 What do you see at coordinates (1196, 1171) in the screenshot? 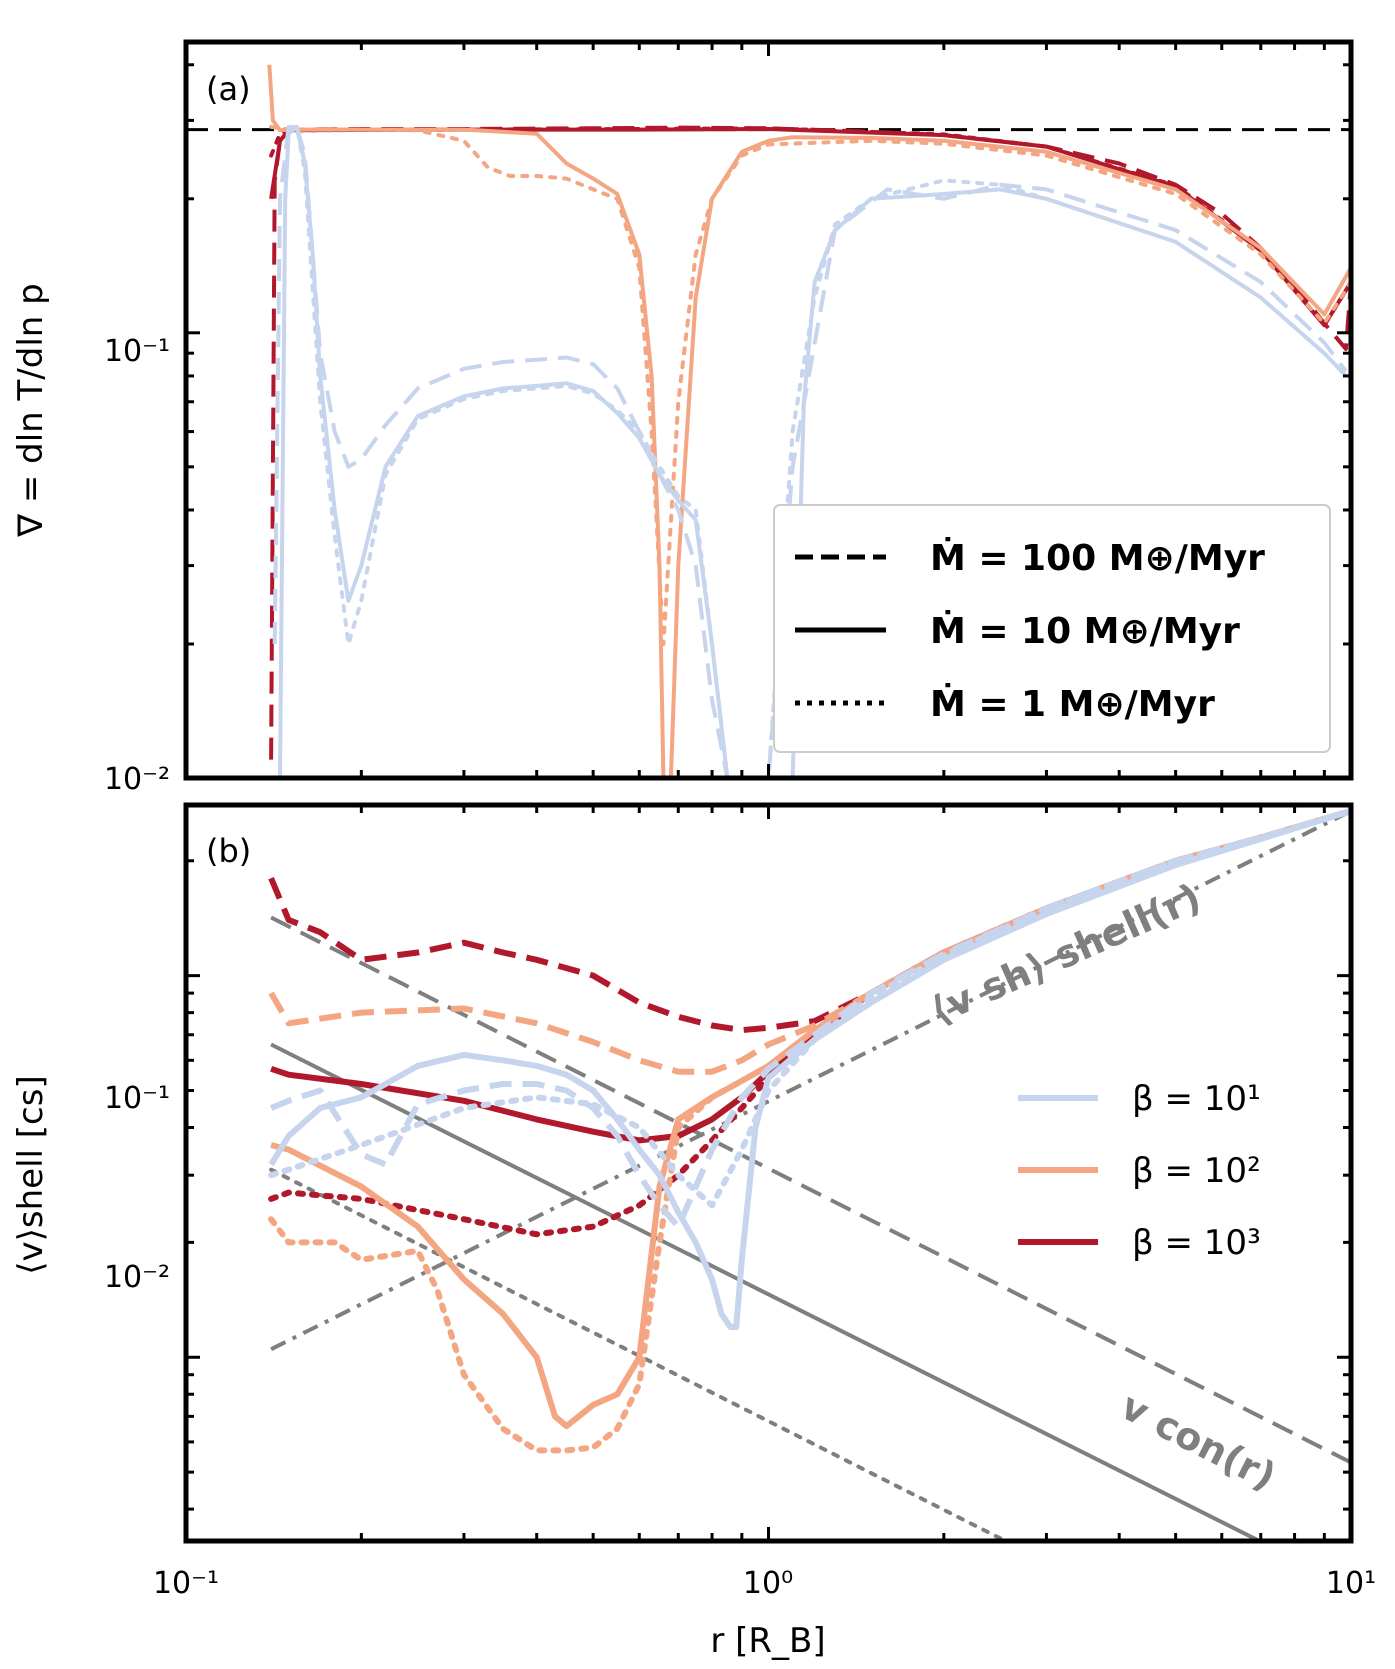
I see `legend-label-beta-10-2: β = 10²` at bounding box center [1196, 1171].